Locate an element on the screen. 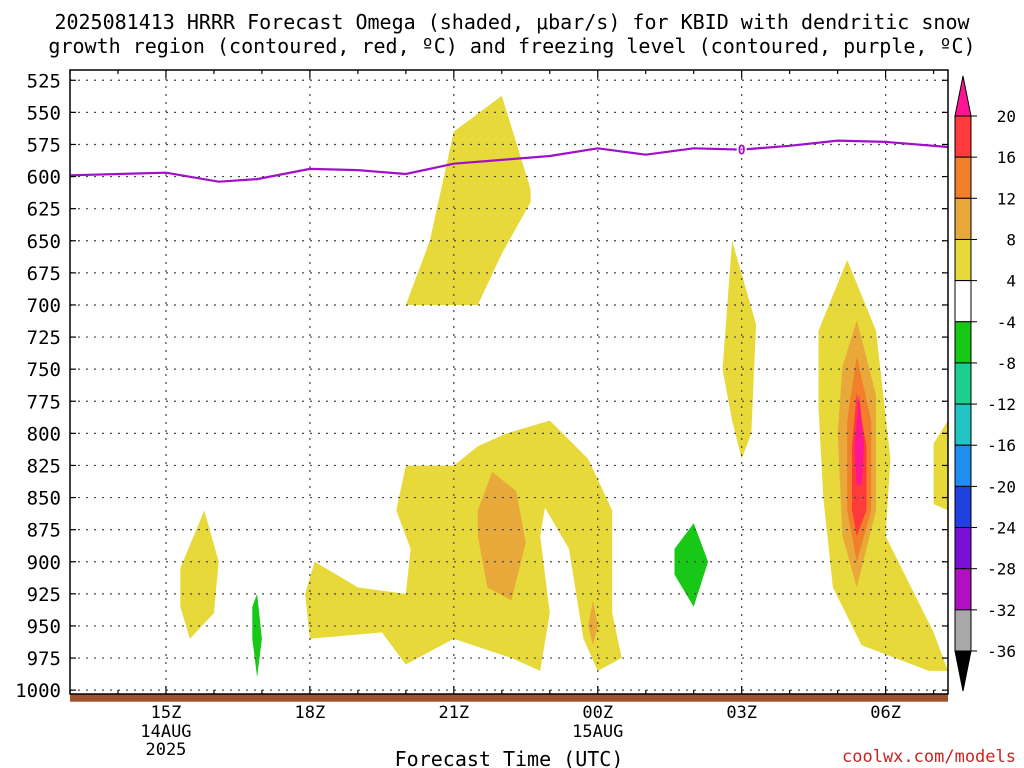 The image size is (1024, 768). y-tick-label-900: 900 is located at coordinates (44, 563).